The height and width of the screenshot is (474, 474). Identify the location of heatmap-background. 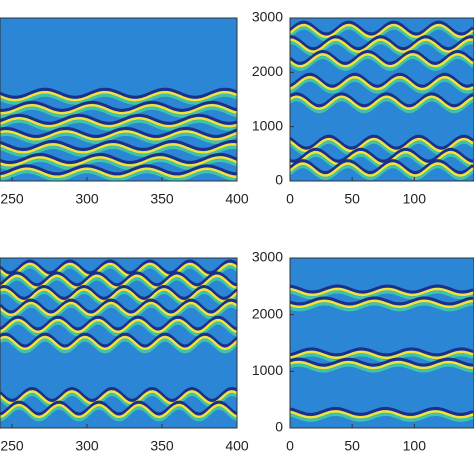
(382, 343).